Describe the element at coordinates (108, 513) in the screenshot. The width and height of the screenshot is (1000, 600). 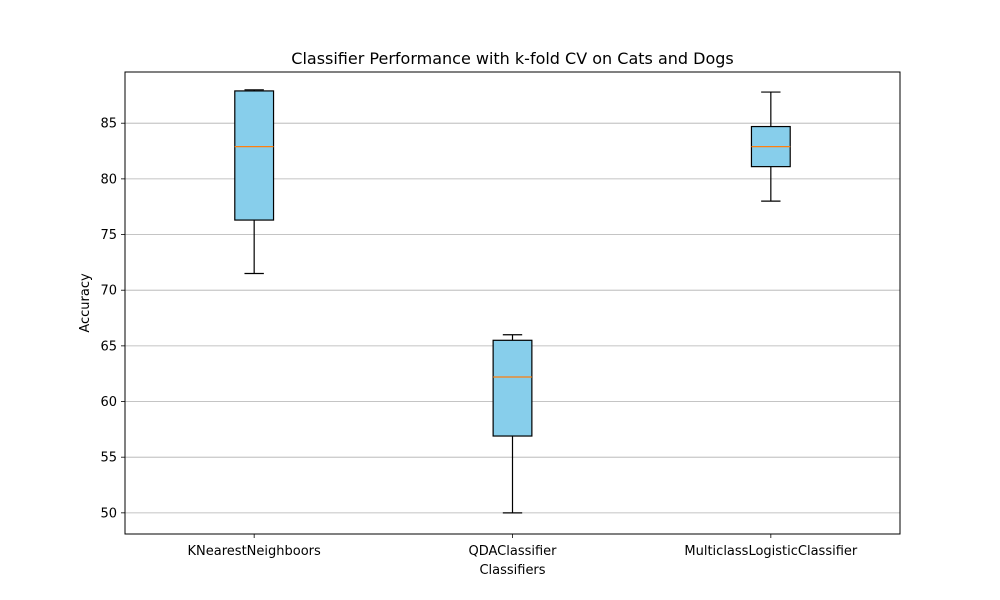
I see `y-tick-label: 50` at that location.